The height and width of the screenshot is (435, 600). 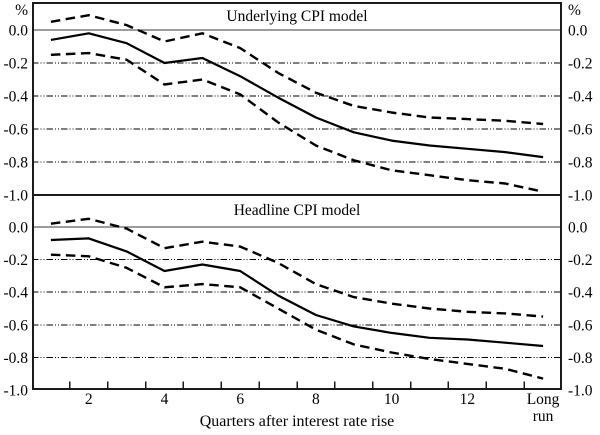 What do you see at coordinates (543, 416) in the screenshot?
I see `x-tick-label-line2: run` at bounding box center [543, 416].